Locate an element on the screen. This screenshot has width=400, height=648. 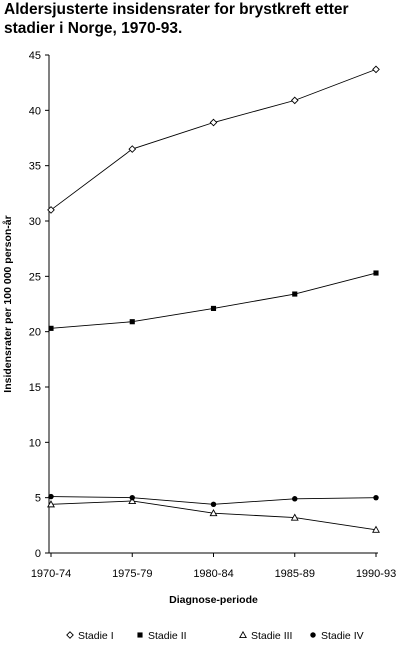
legend-marker-stadie-ii is located at coordinates (140, 635).